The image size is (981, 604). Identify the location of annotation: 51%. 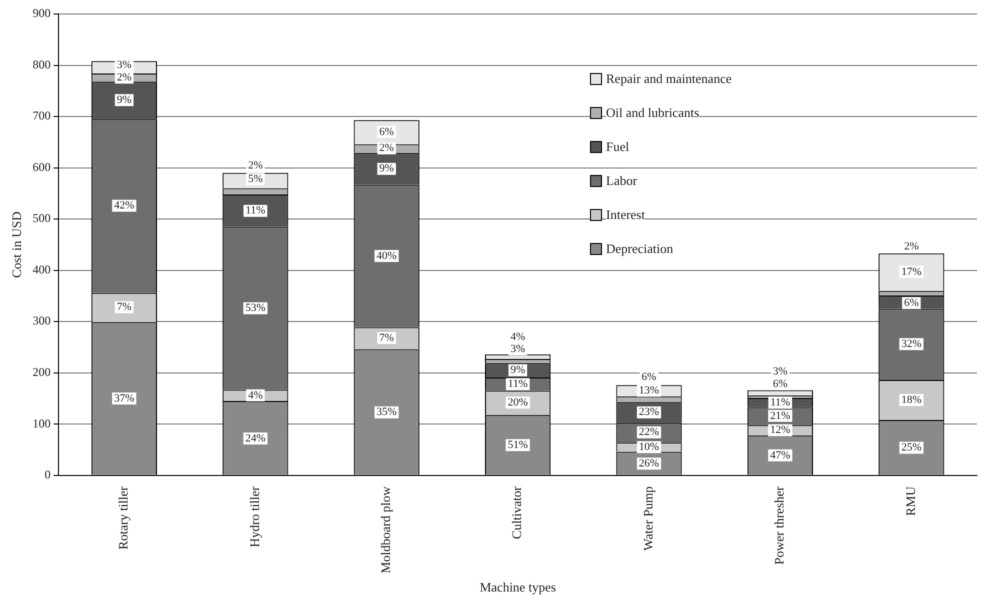
(518, 445).